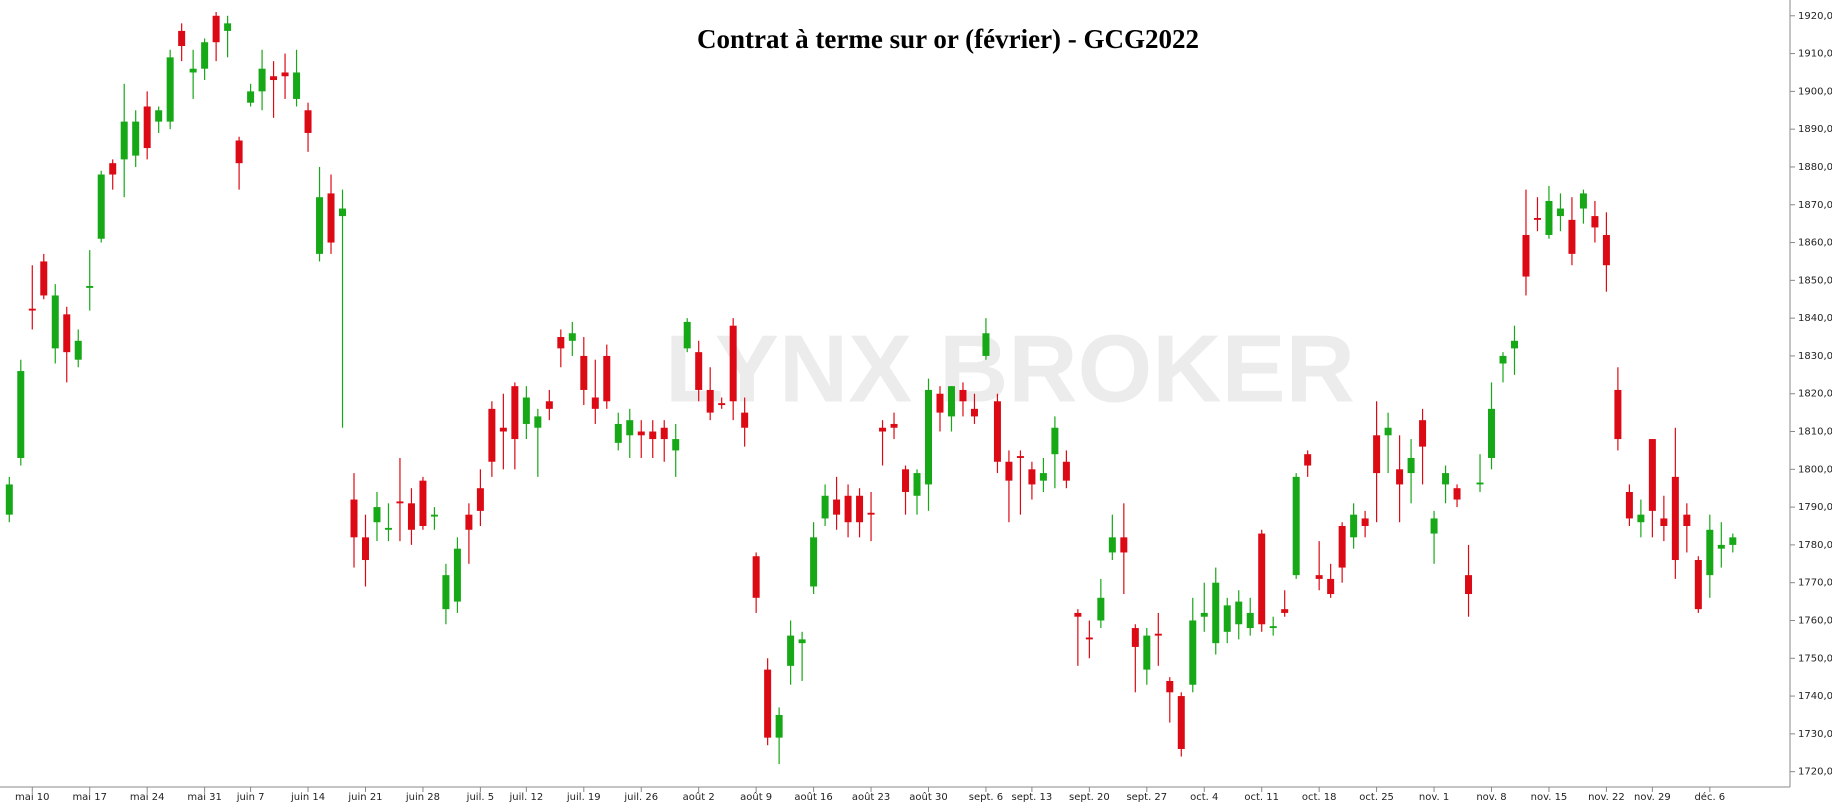 This screenshot has width=1832, height=803. I want to click on x-tick-label: août 16, so click(813, 797).